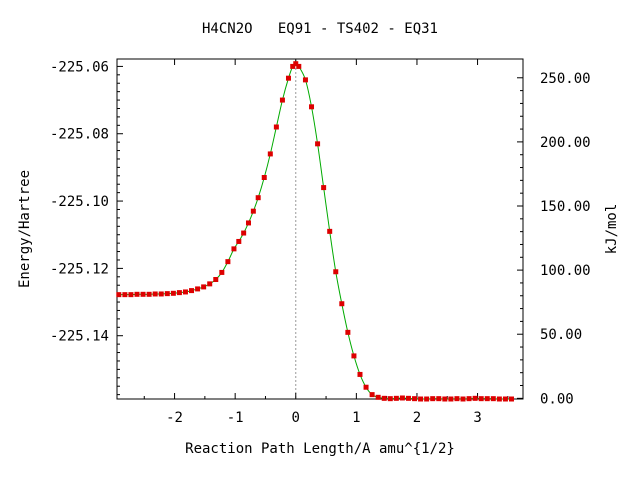 The width and height of the screenshot is (640, 480). Describe the element at coordinates (79, 269) in the screenshot. I see `y-left-tick-label: -225.12` at that location.